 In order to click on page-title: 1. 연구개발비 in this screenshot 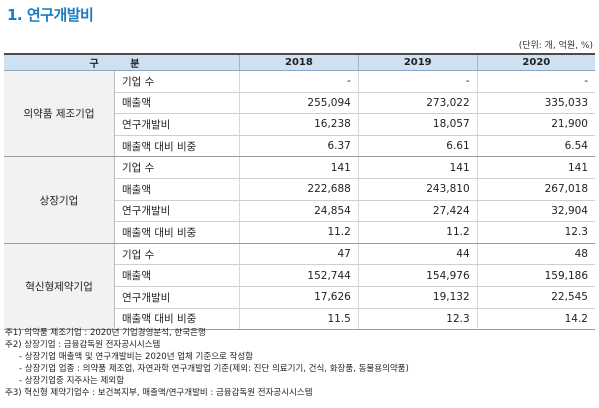, I will do `click(50, 15)`.